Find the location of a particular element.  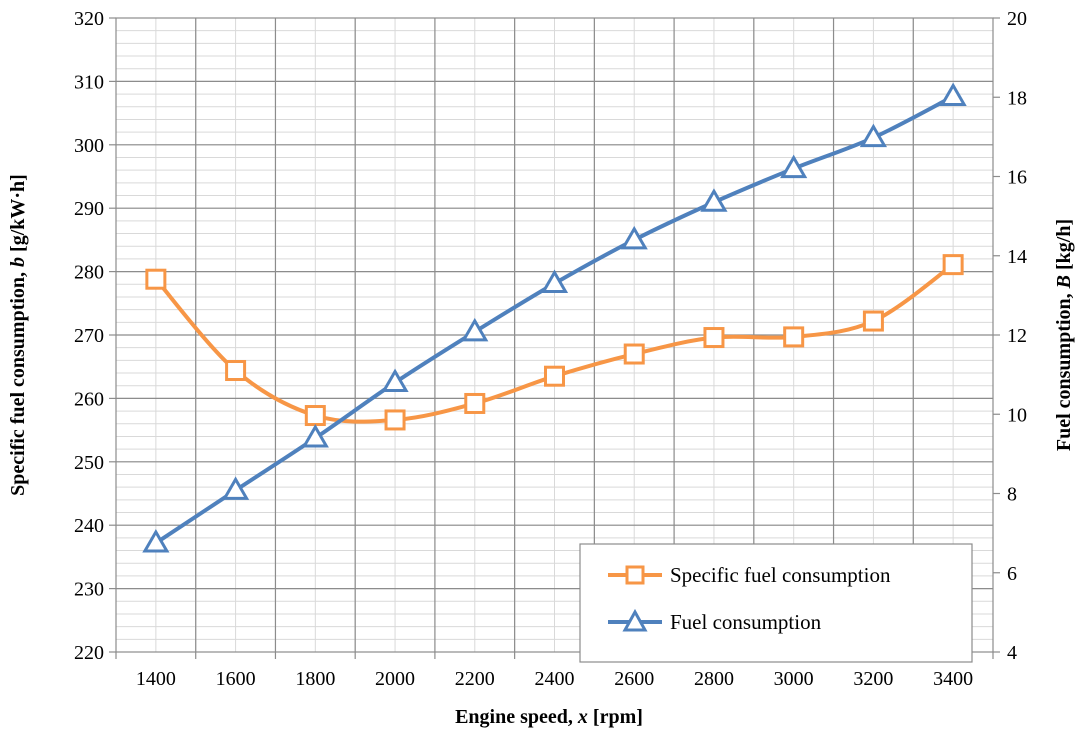

y-left-tick-label: 230 is located at coordinates (89, 590).